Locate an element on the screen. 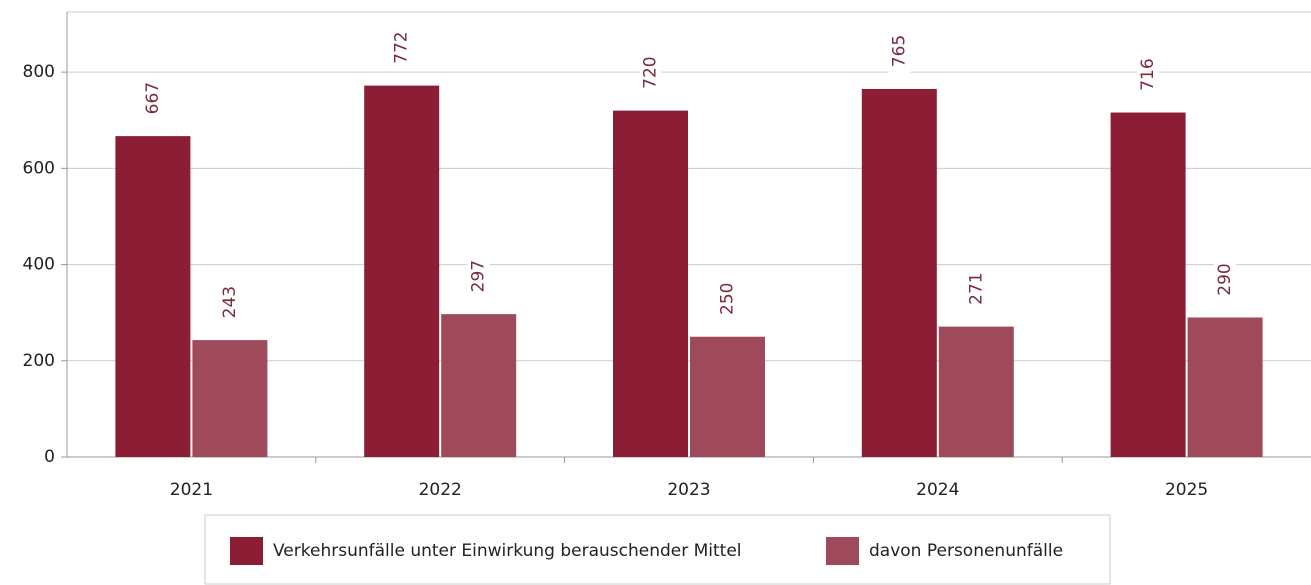 The height and width of the screenshot is (585, 1311). x-tick-label: 2025 is located at coordinates (1186, 490).